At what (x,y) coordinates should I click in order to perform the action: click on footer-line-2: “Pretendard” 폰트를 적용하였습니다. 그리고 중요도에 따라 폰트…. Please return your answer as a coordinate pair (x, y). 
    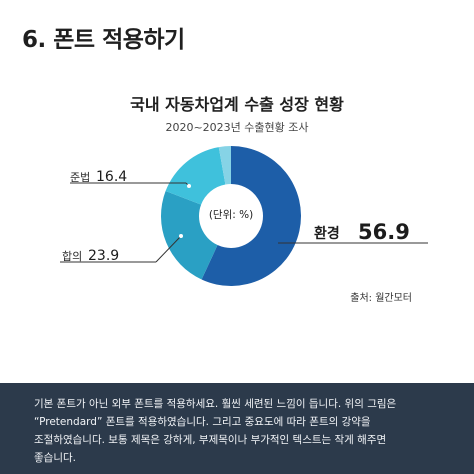
    Looking at the image, I should click on (202, 422).